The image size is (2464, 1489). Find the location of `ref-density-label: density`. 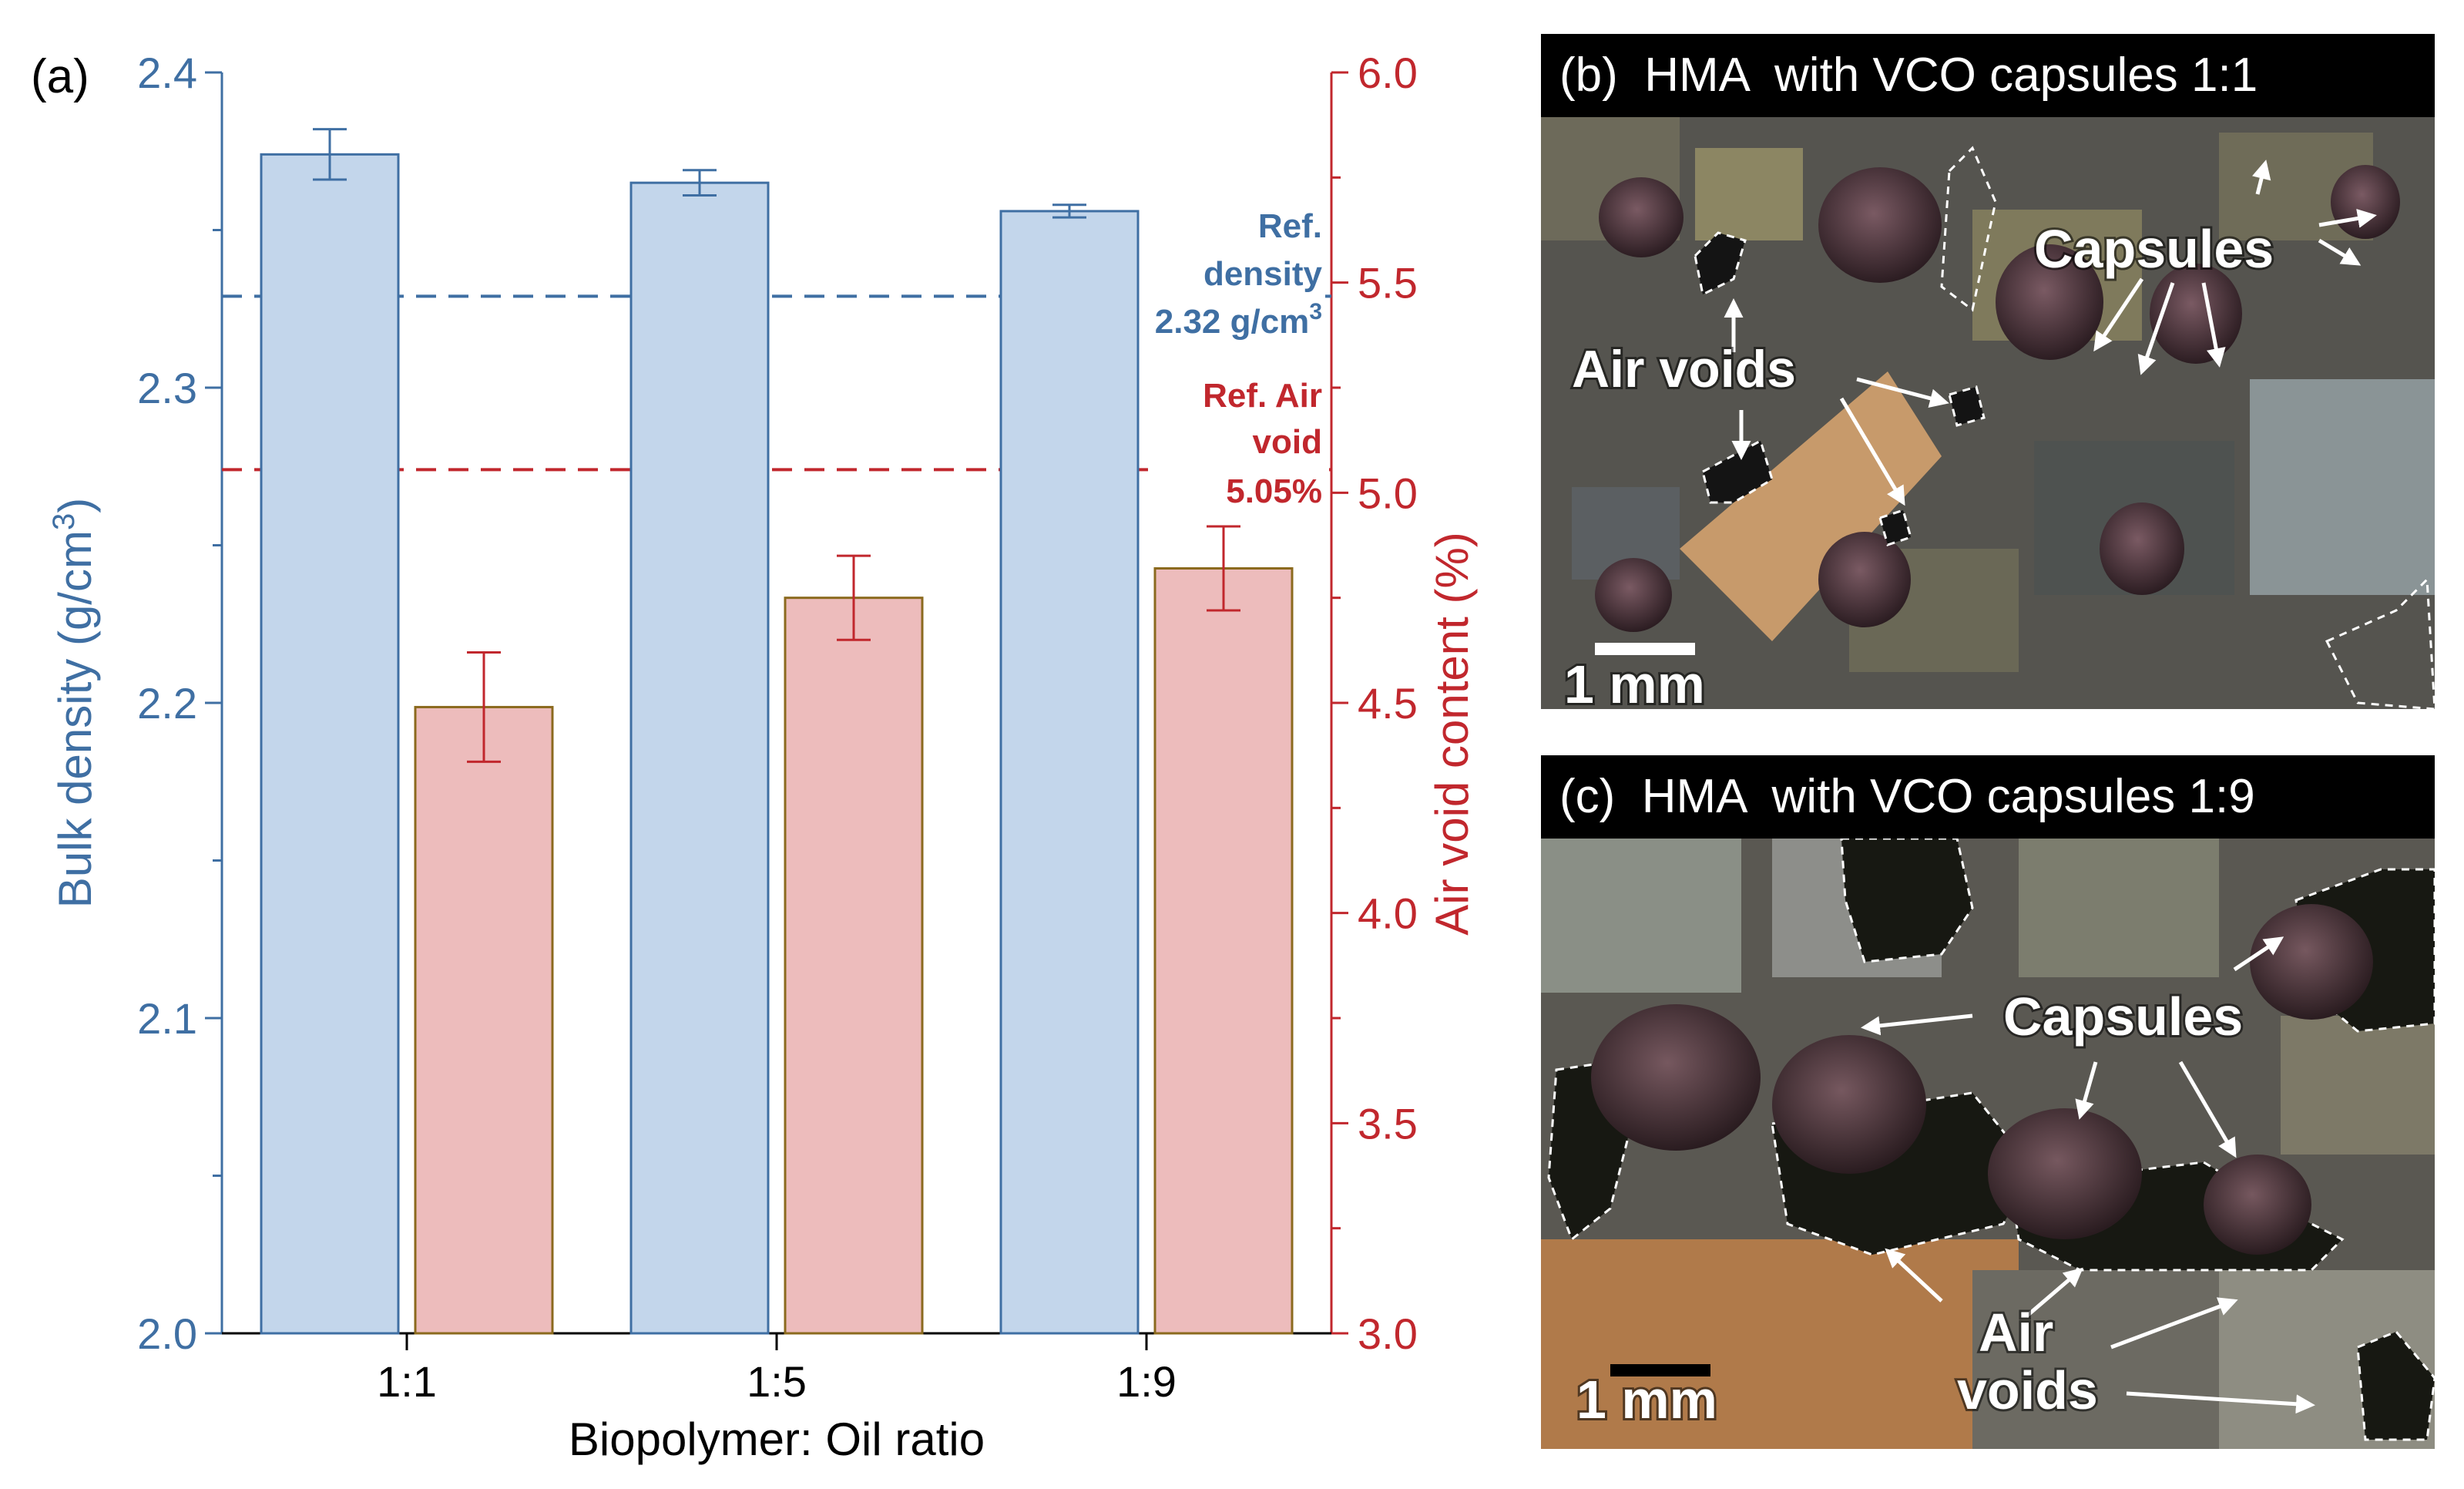

ref-density-label: density is located at coordinates (1263, 274).